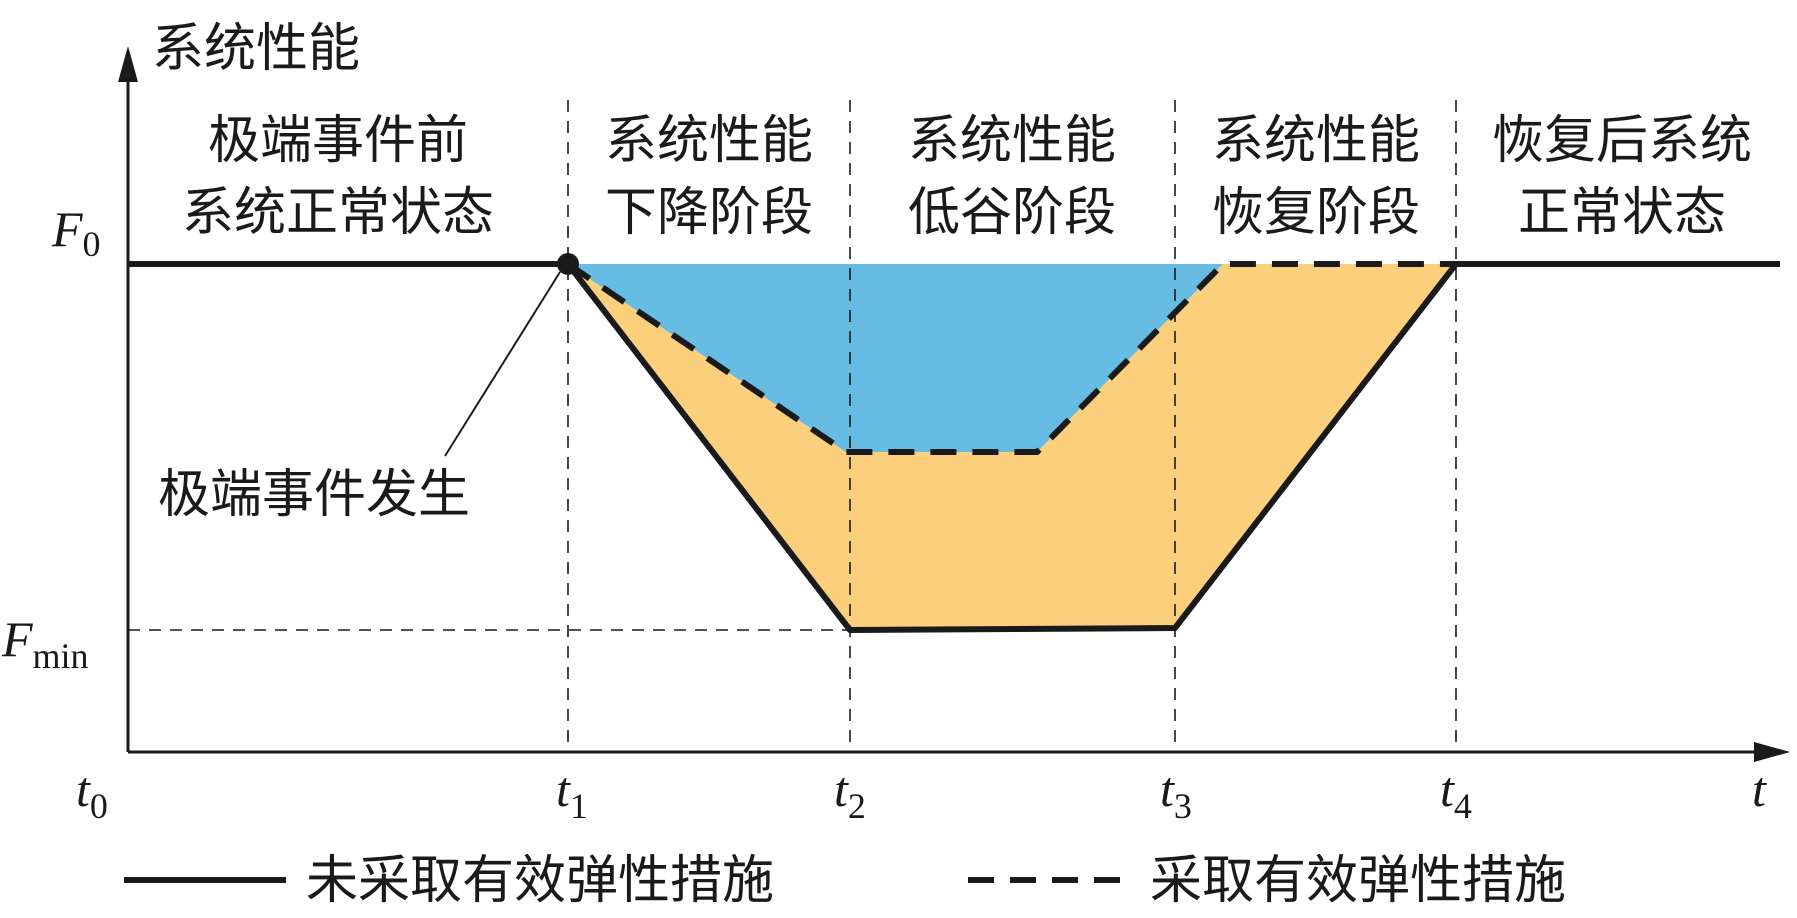  What do you see at coordinates (1759, 789) in the screenshot?
I see `x-axis-label-t: t` at bounding box center [1759, 789].